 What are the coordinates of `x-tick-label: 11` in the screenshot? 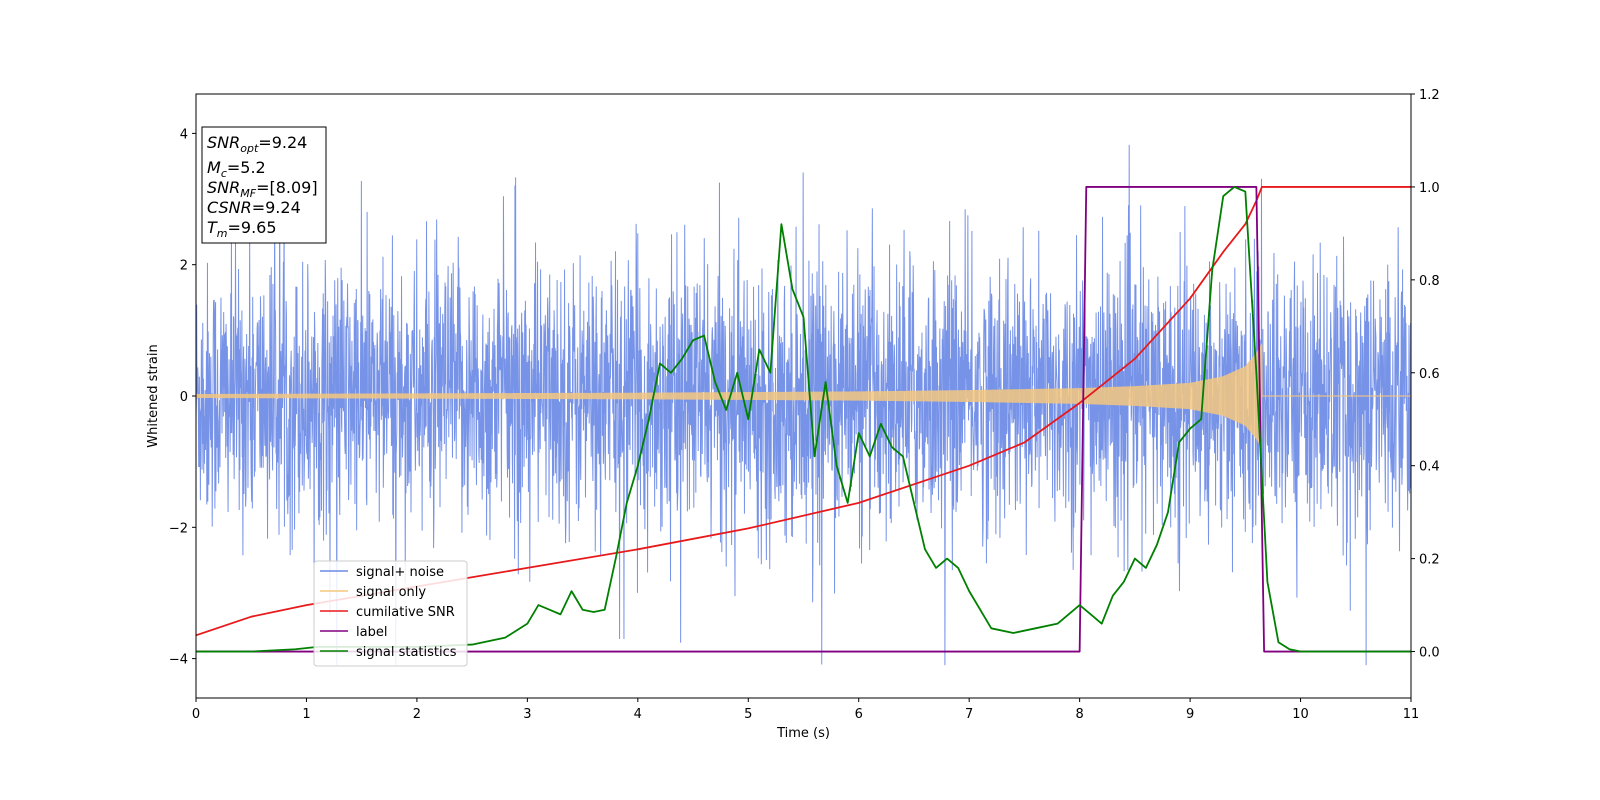 It's located at (1411, 714).